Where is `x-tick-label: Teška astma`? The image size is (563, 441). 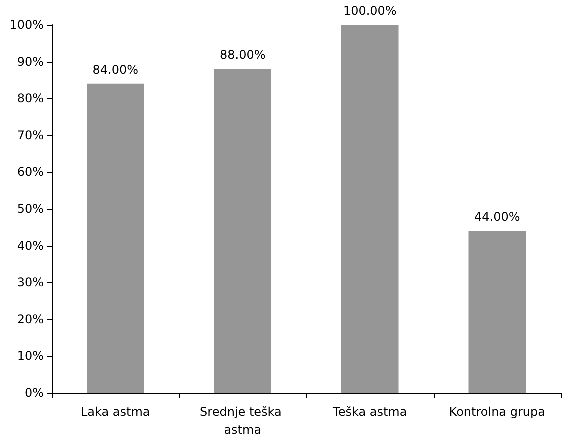 x-tick-label: Teška astma is located at coordinates (370, 412).